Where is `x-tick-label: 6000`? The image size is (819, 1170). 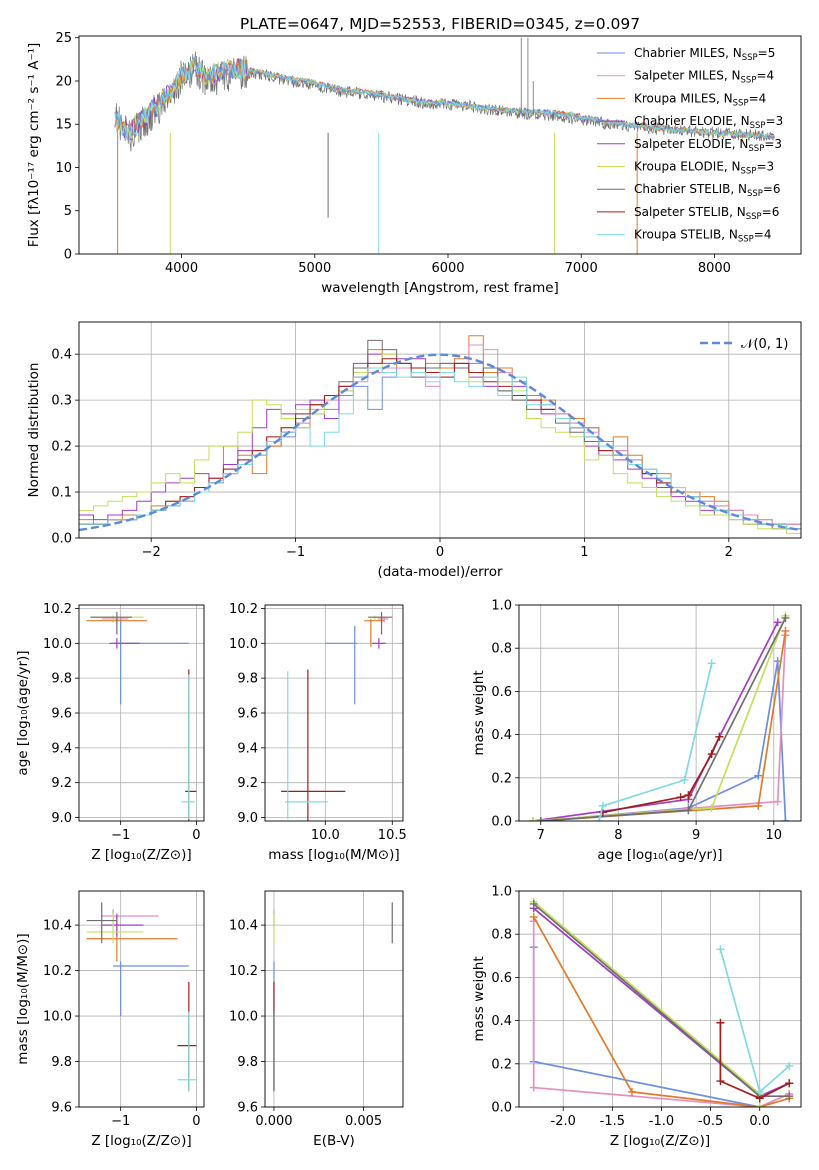
x-tick-label: 6000 is located at coordinates (447, 268).